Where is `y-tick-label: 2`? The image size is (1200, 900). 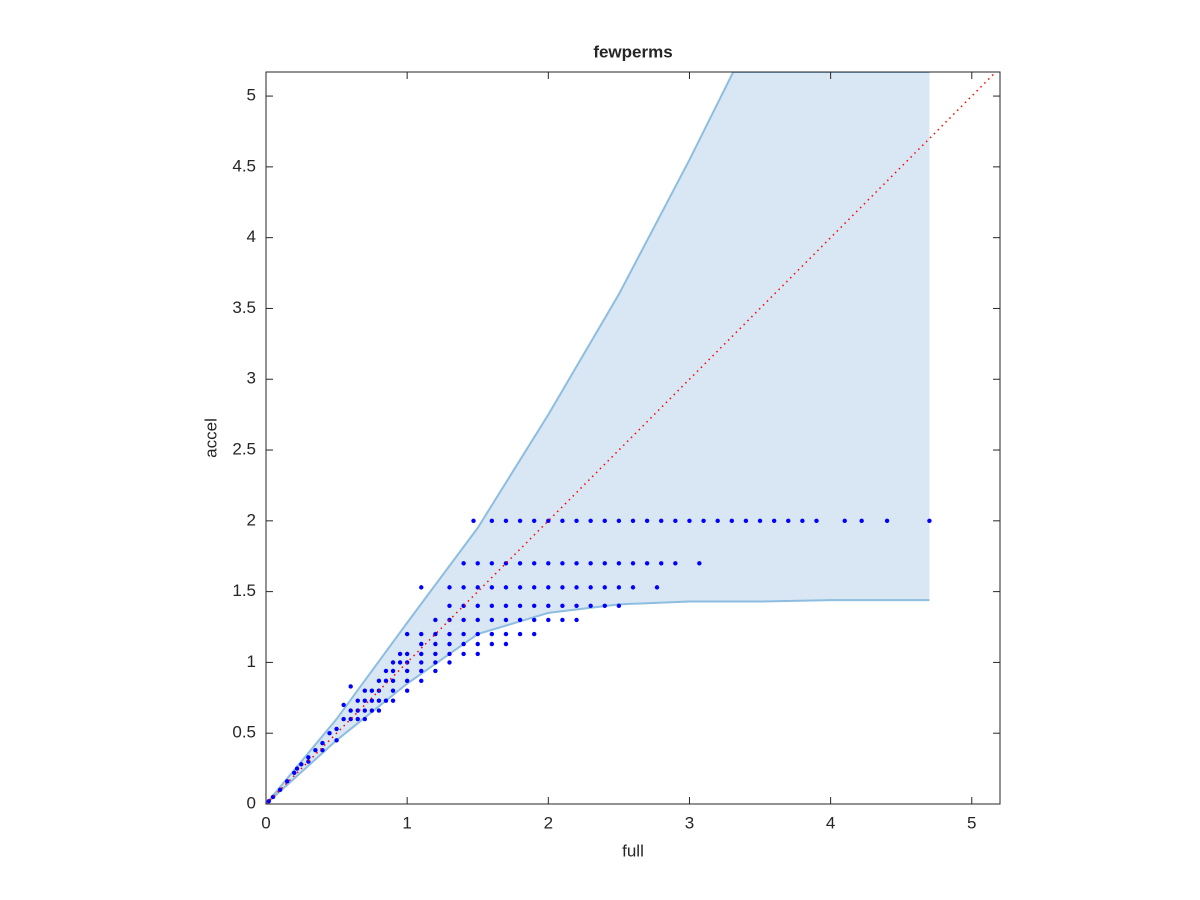
y-tick-label: 2 is located at coordinates (251, 519).